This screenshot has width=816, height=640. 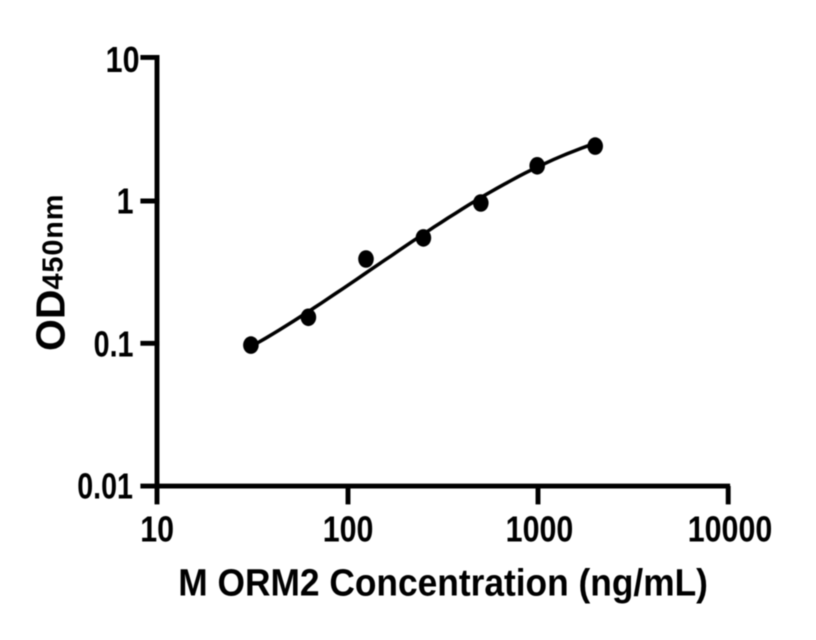 I want to click on svg-text: 0.1, so click(x=114, y=343).